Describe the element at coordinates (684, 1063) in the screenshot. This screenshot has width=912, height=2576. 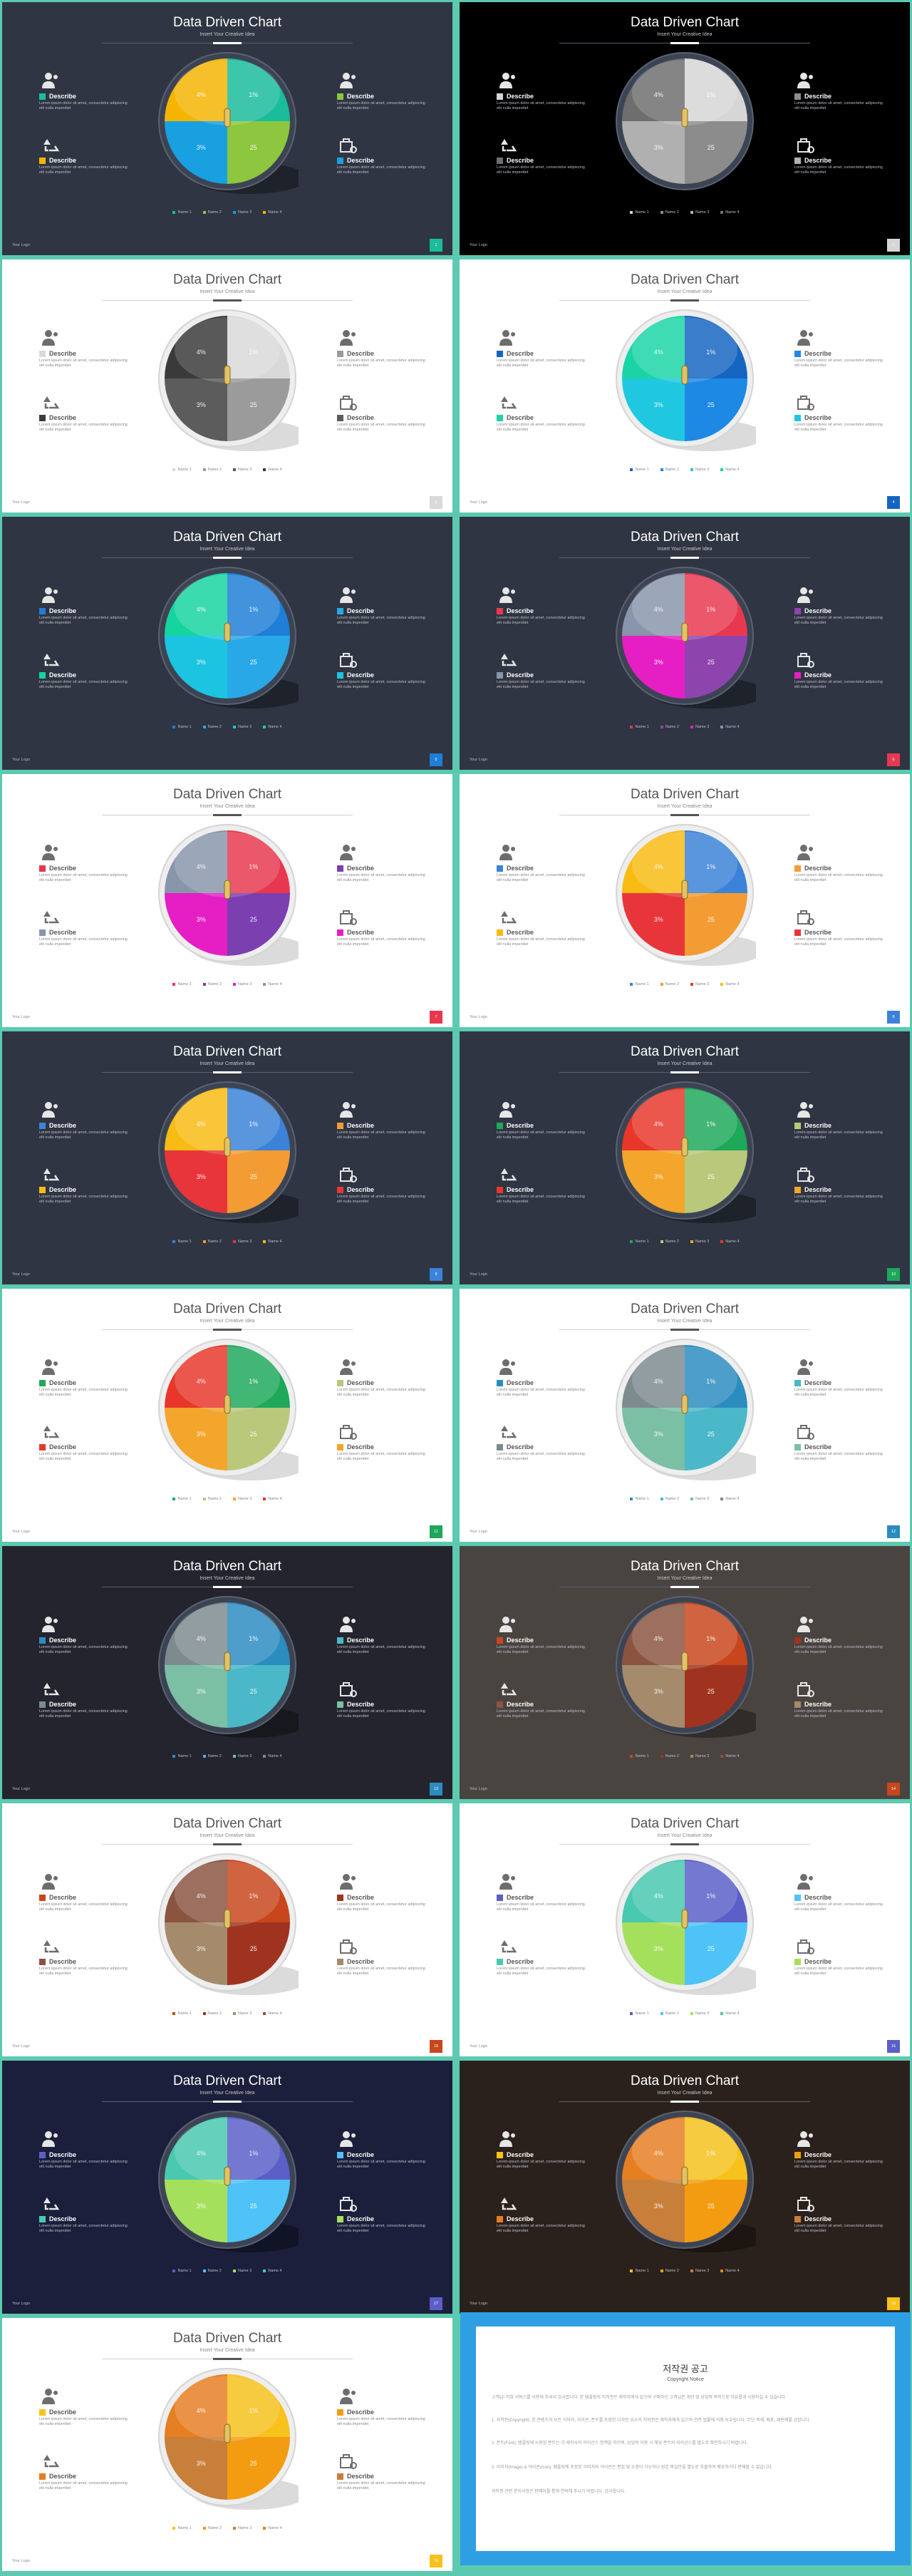
I see `slide-subtitle: Insert Your Creative Idea` at that location.